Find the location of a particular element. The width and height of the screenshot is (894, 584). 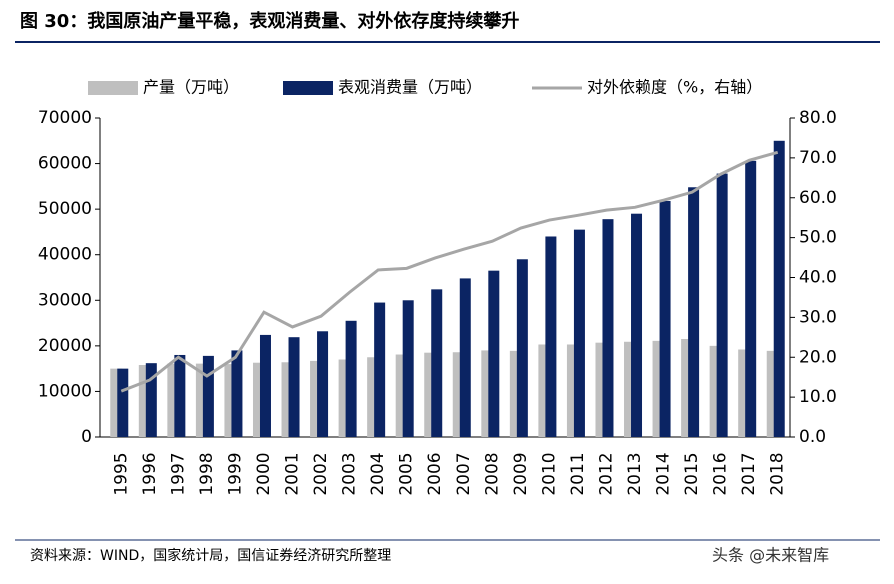

x-tick-label: 2006 is located at coordinates (435, 473).